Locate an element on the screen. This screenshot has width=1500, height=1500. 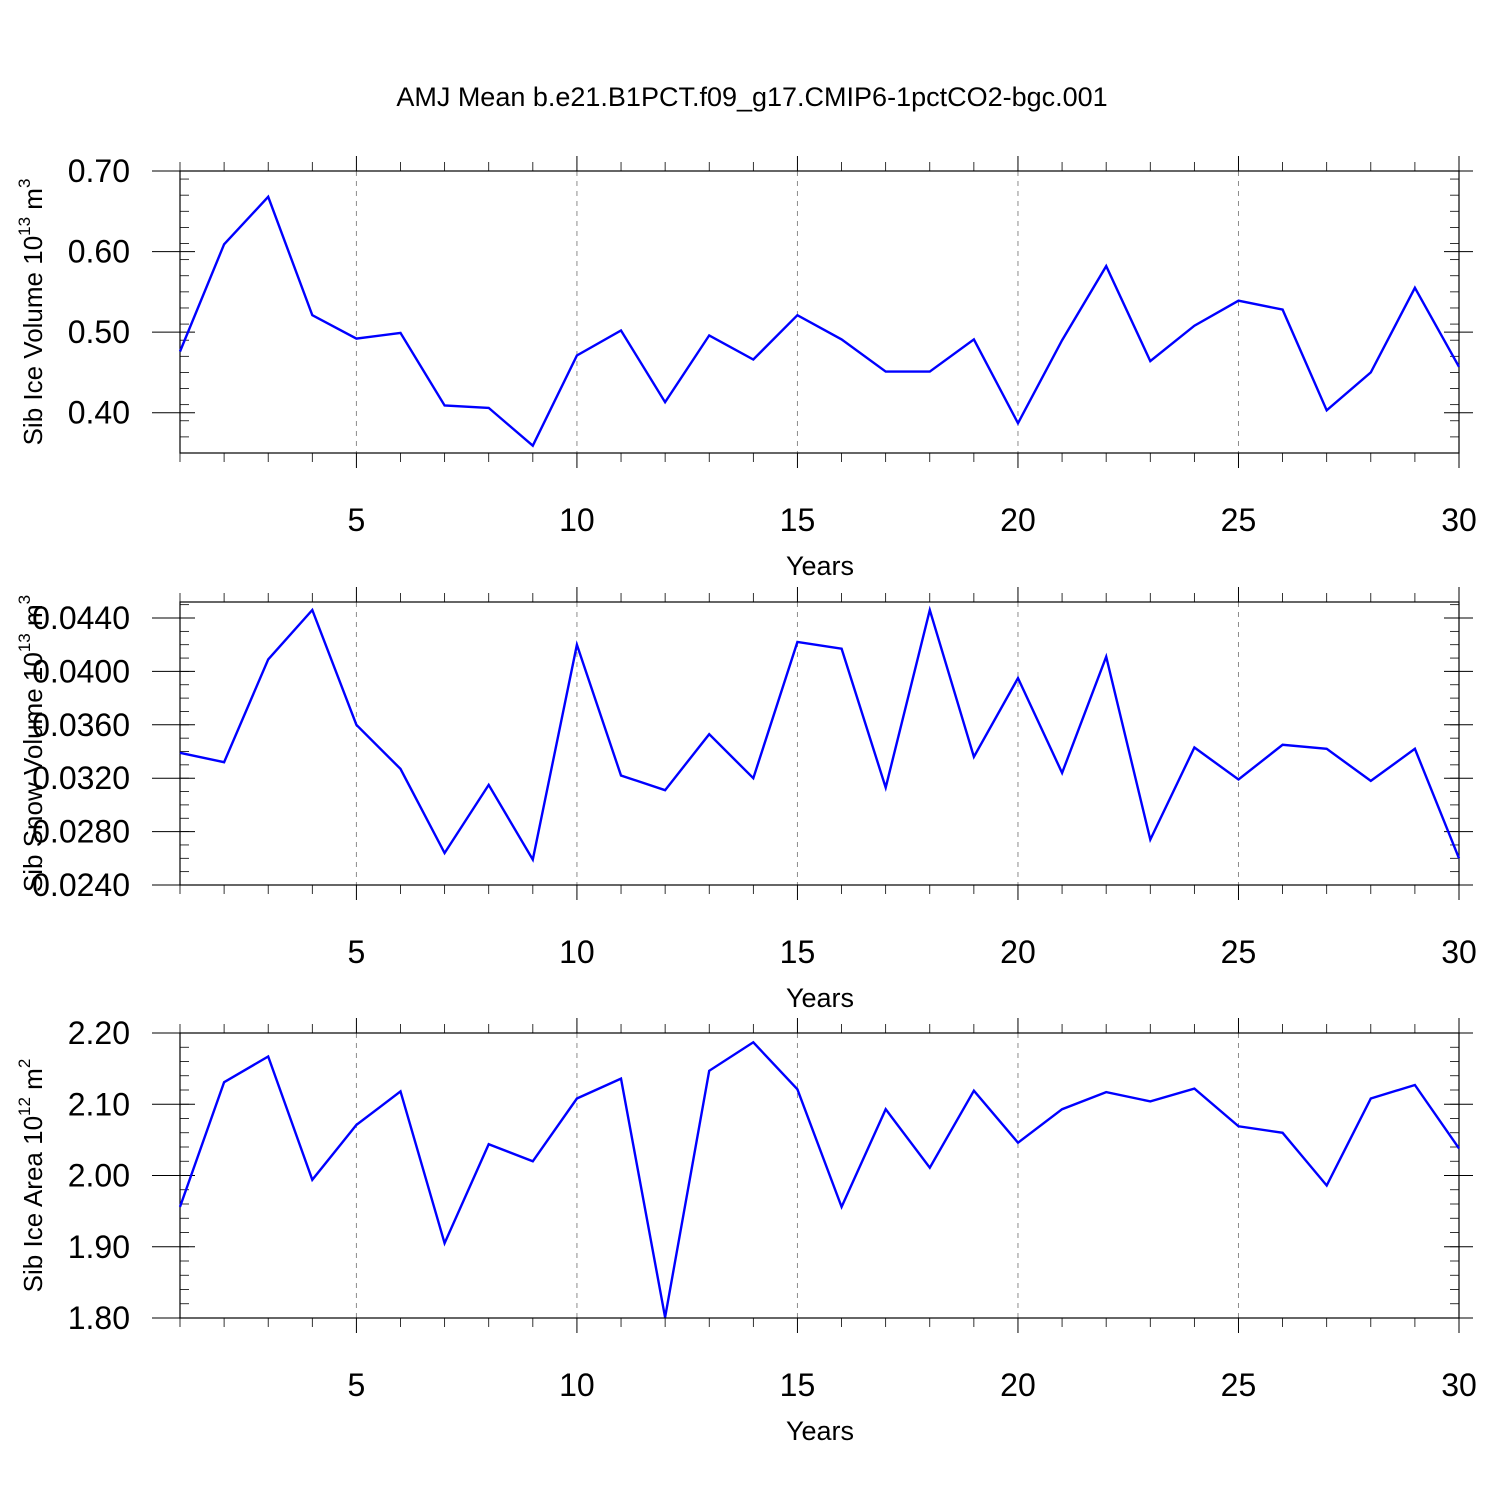
y-tick-label: 0.0360 is located at coordinates (81, 725).